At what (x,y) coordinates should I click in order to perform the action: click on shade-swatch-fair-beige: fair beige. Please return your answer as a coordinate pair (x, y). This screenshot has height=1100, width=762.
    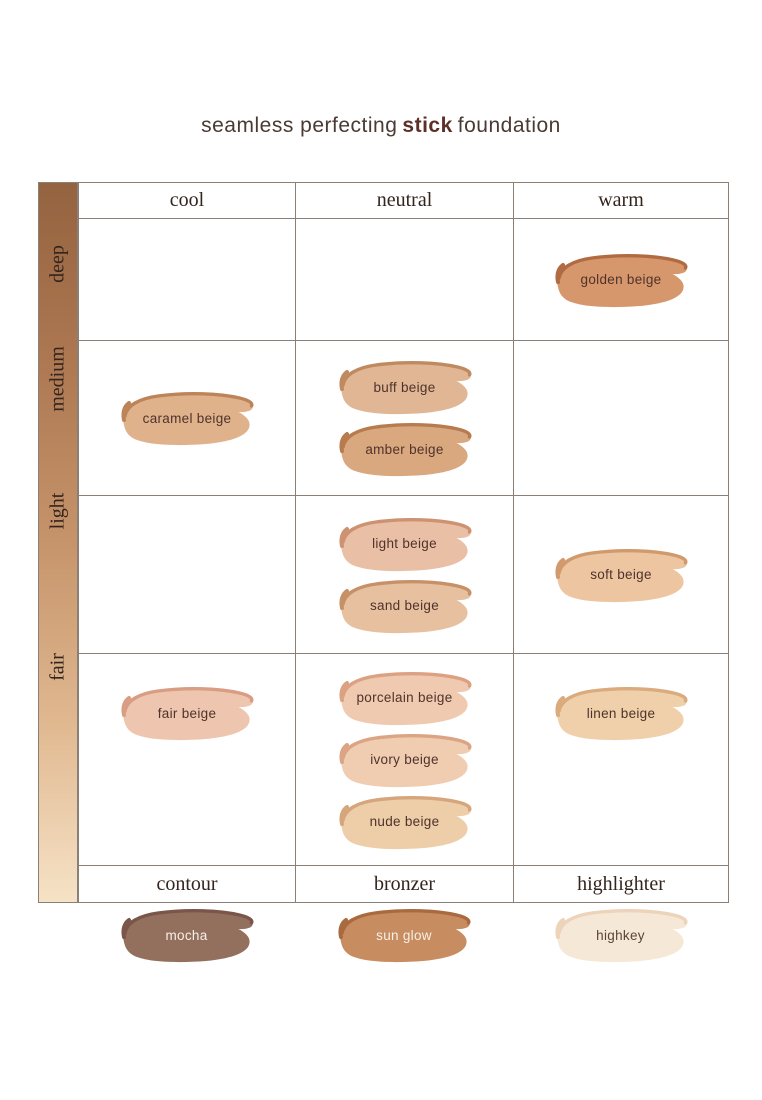
    Looking at the image, I should click on (187, 713).